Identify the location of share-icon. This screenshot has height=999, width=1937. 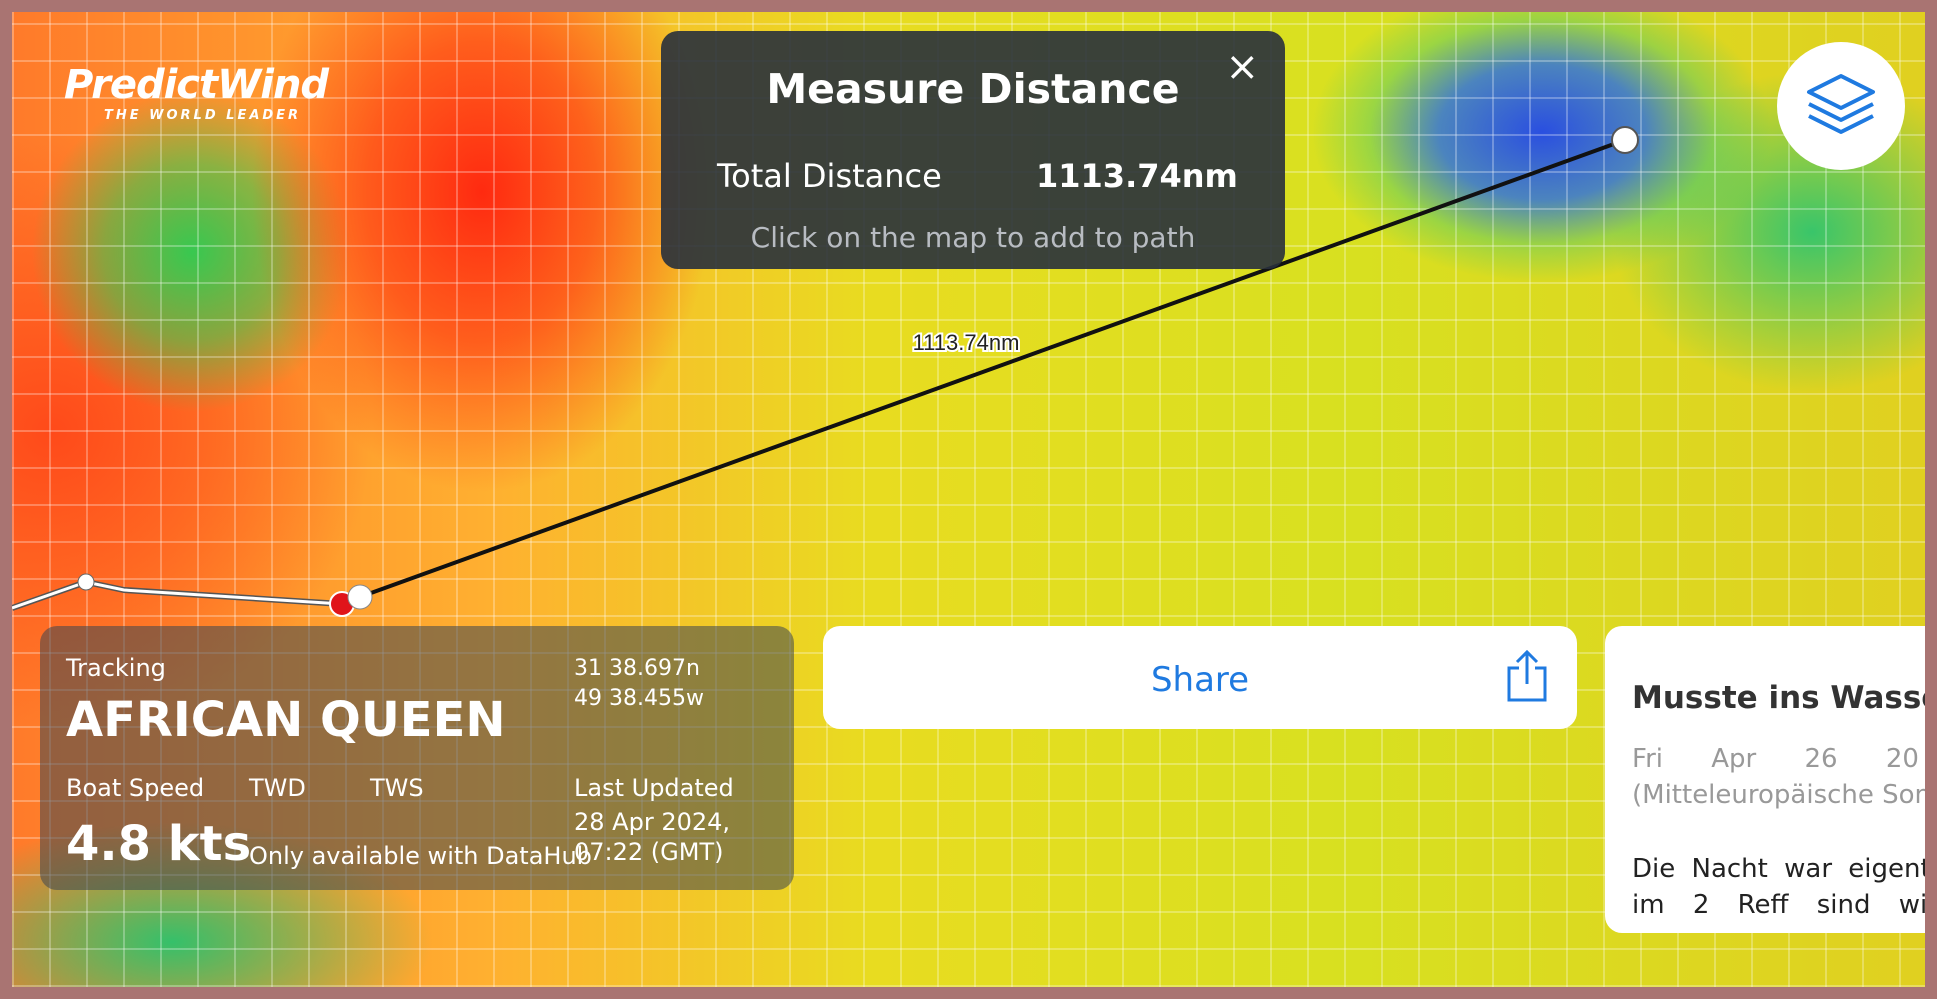
(1527, 675).